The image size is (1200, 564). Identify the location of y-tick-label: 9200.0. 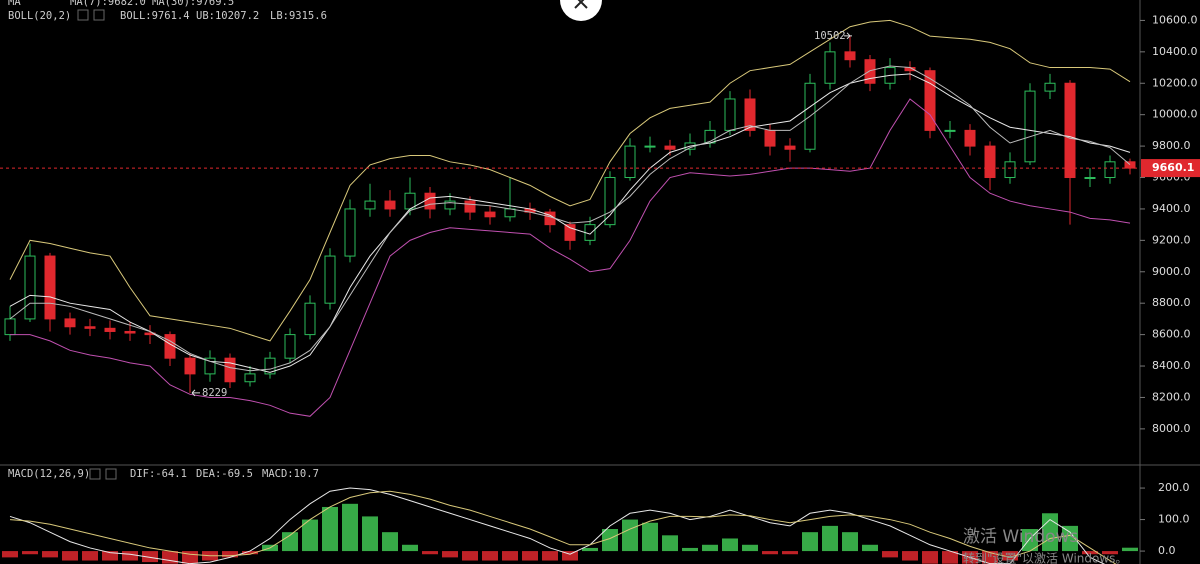
(1171, 239).